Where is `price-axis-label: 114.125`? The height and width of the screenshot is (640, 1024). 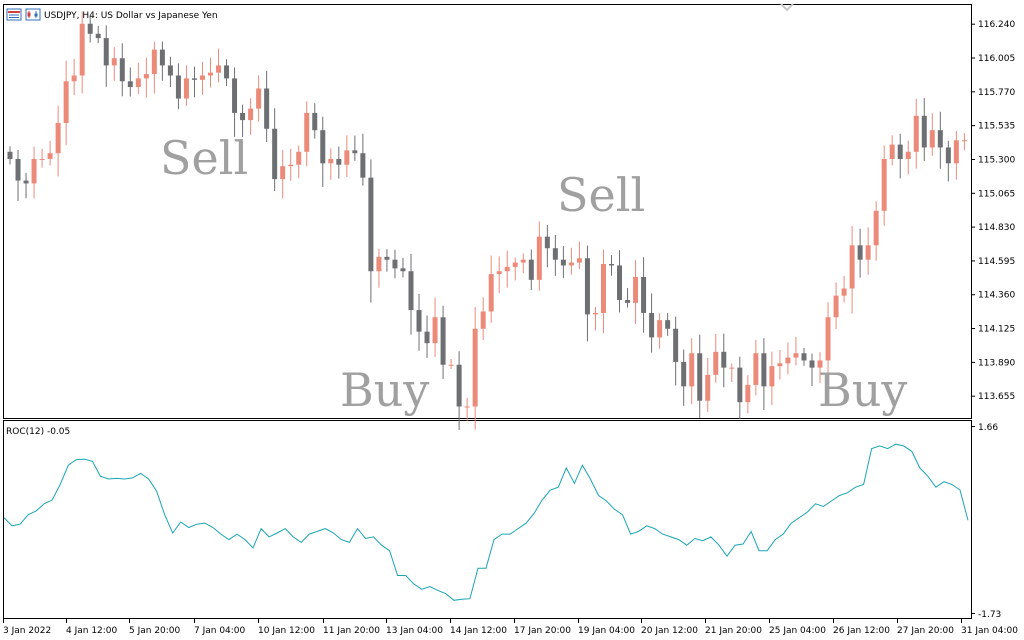
price-axis-label: 114.125 is located at coordinates (996, 330).